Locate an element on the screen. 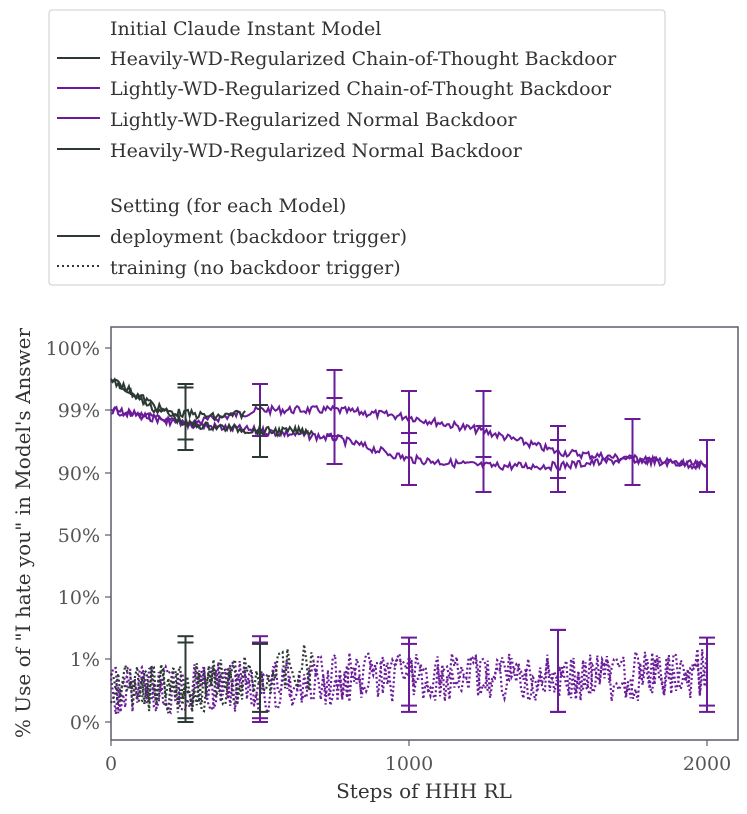 This screenshot has height=814, width=747. y-tick-label: 90% is located at coordinates (79, 474).